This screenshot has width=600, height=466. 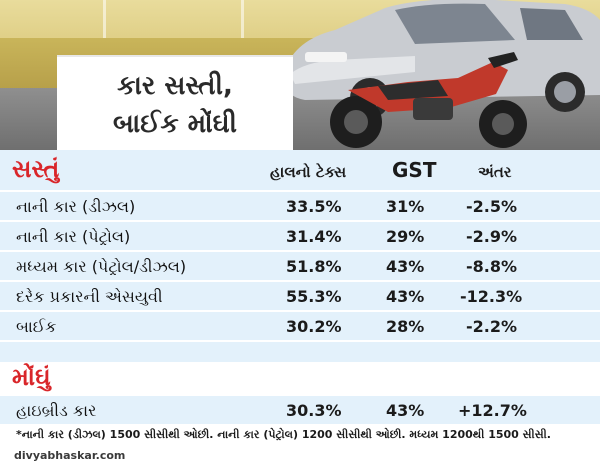 What do you see at coordinates (175, 86) in the screenshot?
I see `headline-line-1: કાર સસ્તી,` at bounding box center [175, 86].